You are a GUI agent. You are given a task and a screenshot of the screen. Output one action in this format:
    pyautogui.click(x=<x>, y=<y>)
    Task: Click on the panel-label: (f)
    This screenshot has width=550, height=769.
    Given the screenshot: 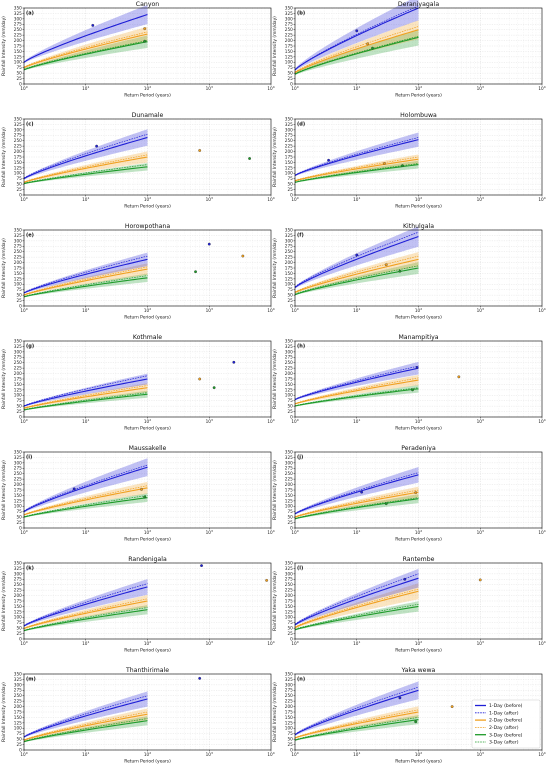 What is the action you would take?
    pyautogui.click(x=300, y=236)
    